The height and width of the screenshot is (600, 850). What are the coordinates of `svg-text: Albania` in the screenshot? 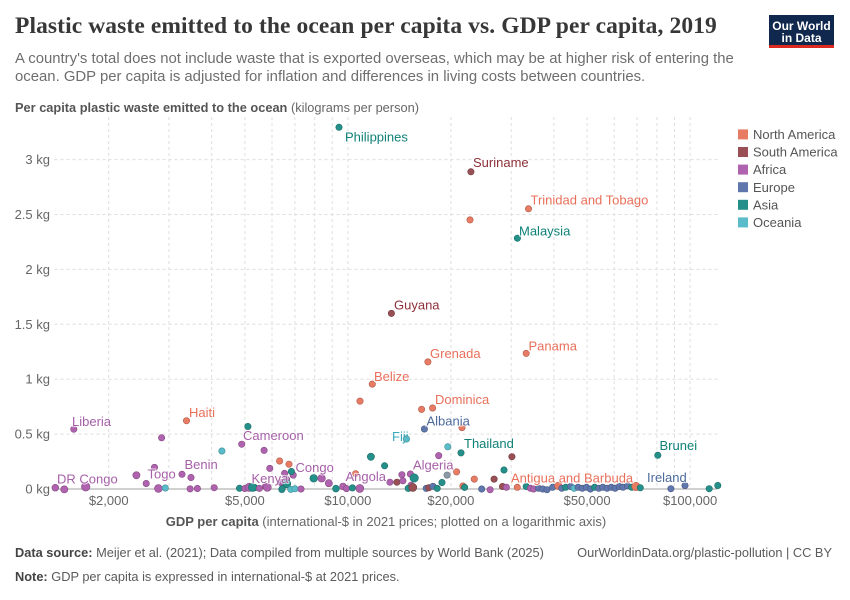 It's located at (449, 421).